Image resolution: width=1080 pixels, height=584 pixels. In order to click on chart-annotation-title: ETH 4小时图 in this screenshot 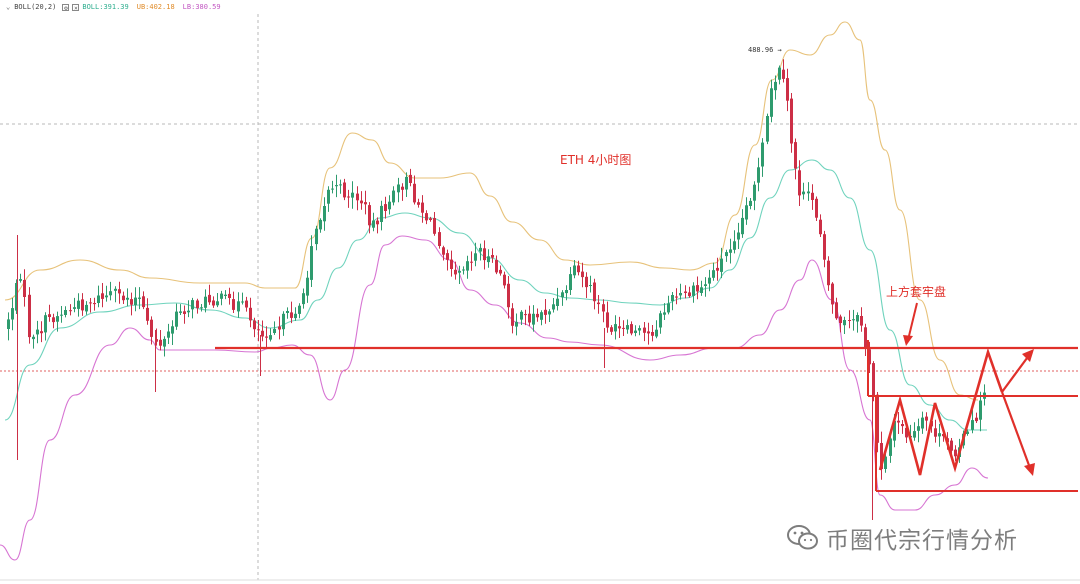, I will do `click(596, 160)`.